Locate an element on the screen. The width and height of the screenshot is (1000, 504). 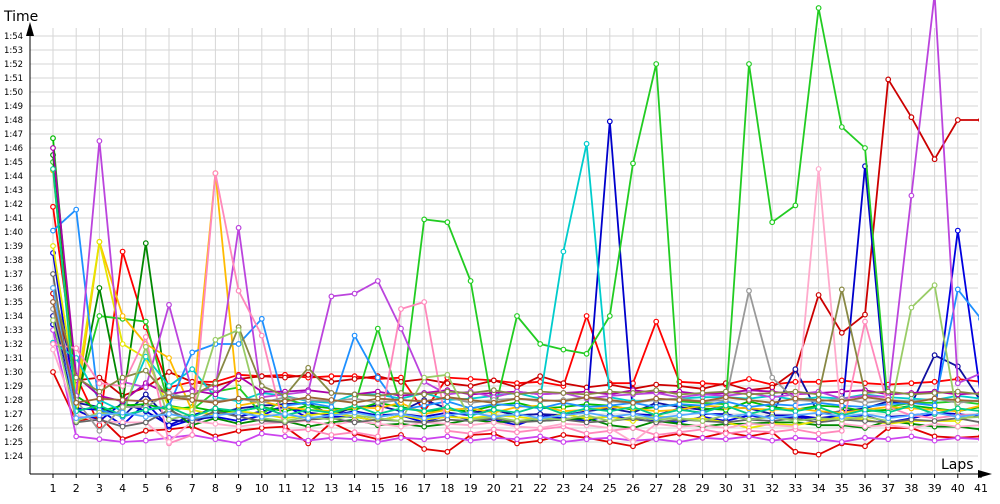
y-tick-label: 1:33 is located at coordinates (13, 331).